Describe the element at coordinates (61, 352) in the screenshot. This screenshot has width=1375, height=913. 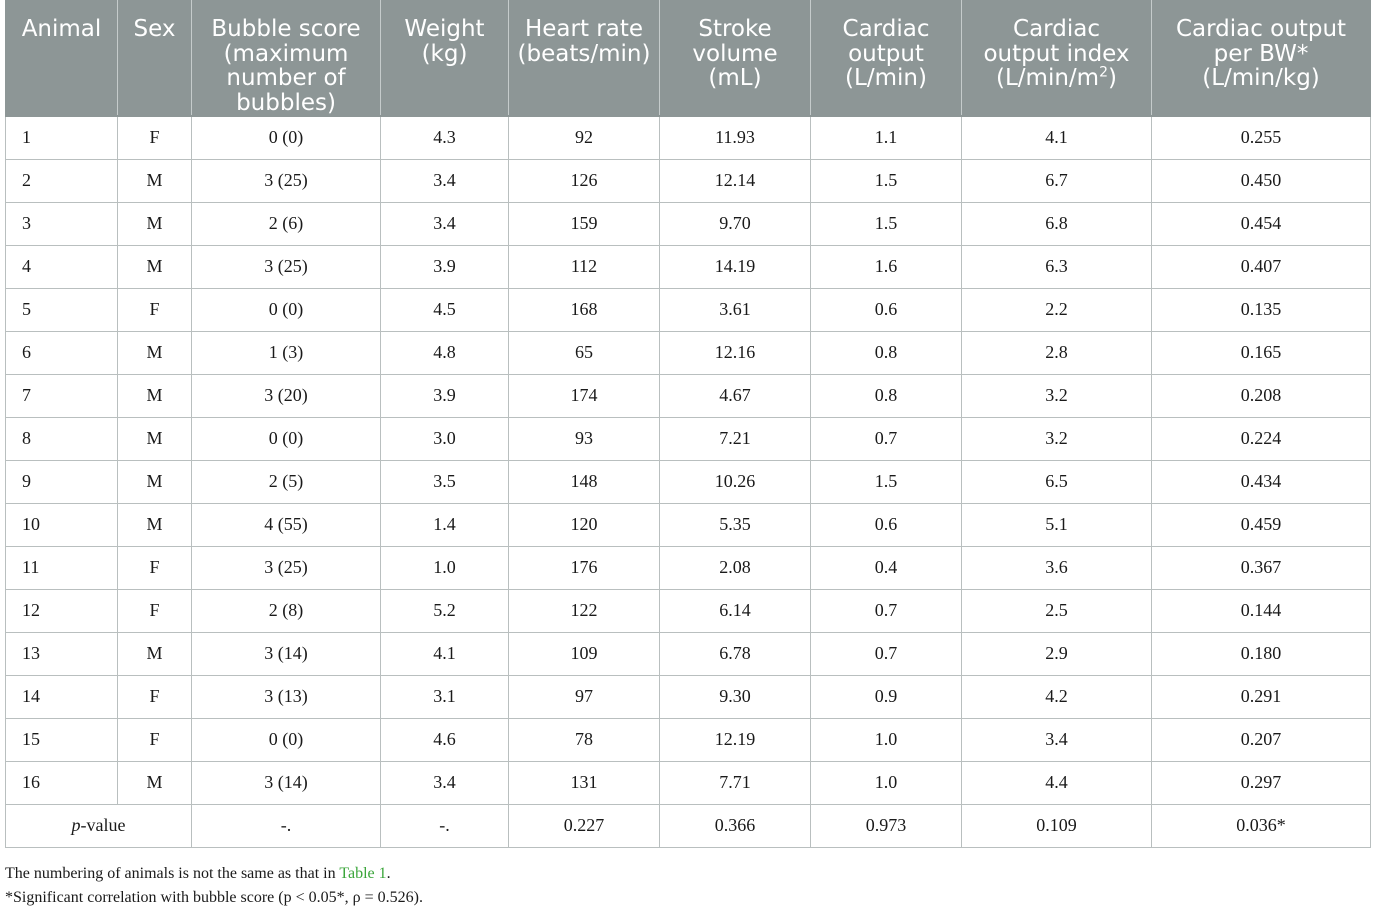
I see `table-cell: 6` at that location.